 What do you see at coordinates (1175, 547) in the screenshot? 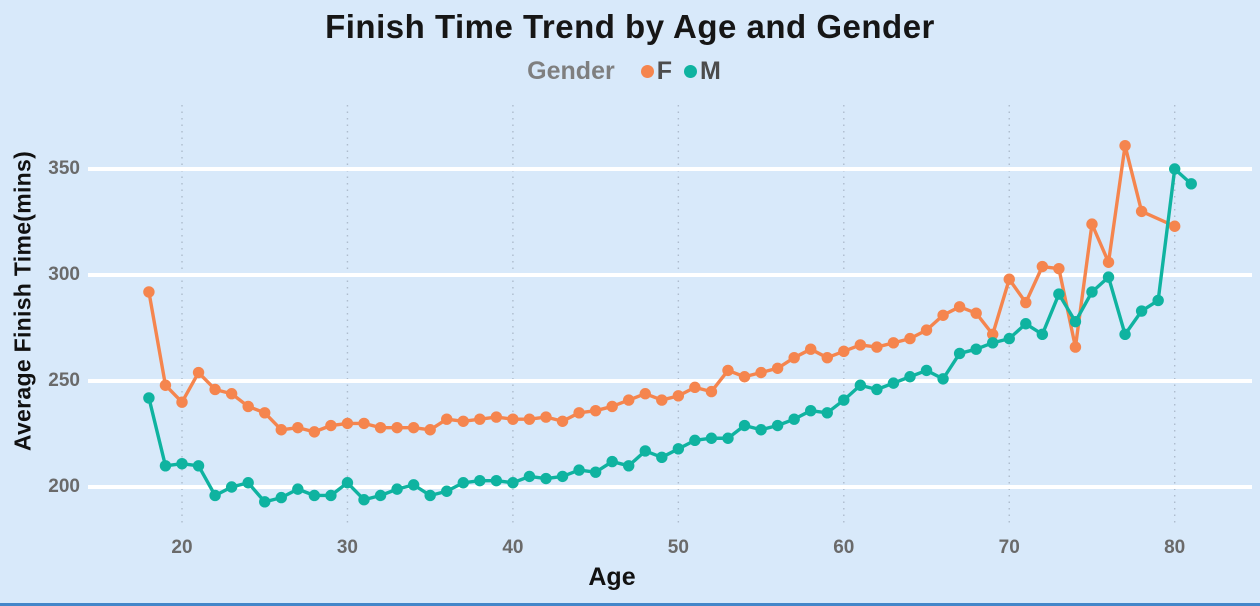
I see `x-tick-label: 80` at bounding box center [1175, 547].